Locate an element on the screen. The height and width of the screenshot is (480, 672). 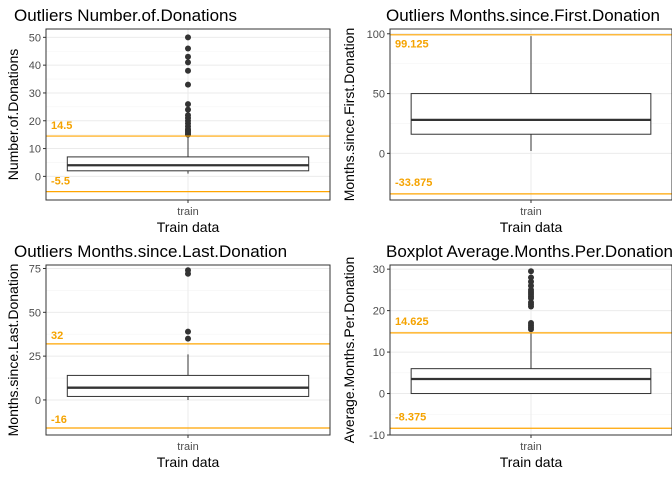
panel-title: Outliers Months.since.First.Donation is located at coordinates (523, 15).